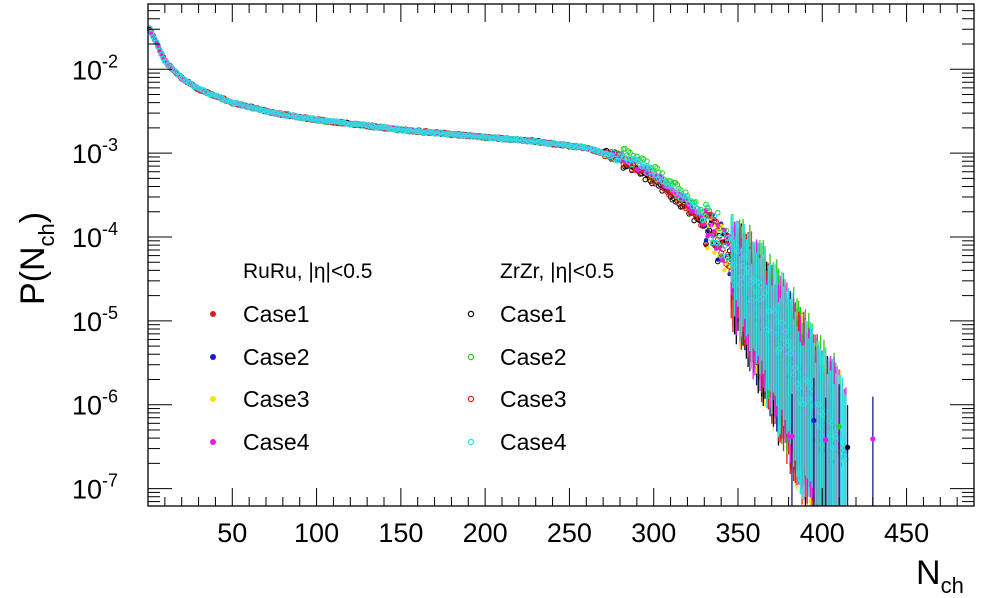 This screenshot has width=982, height=598. What do you see at coordinates (110, 229) in the screenshot?
I see `y-tick-exponent: -4` at bounding box center [110, 229].